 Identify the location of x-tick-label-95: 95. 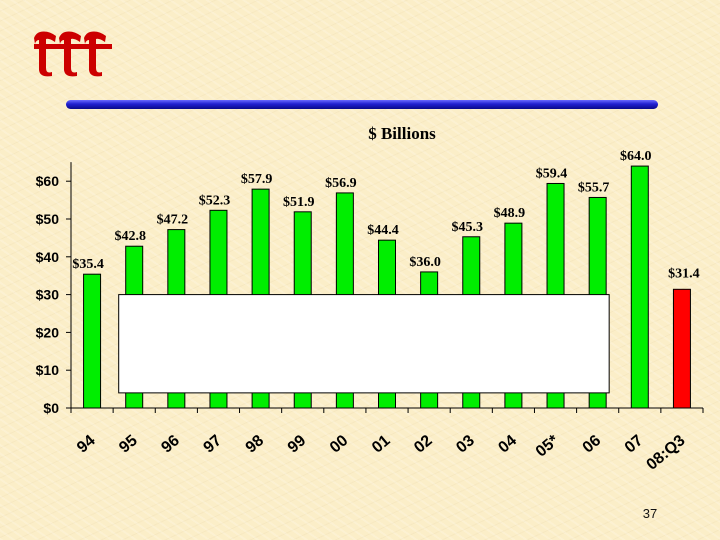
(128, 444).